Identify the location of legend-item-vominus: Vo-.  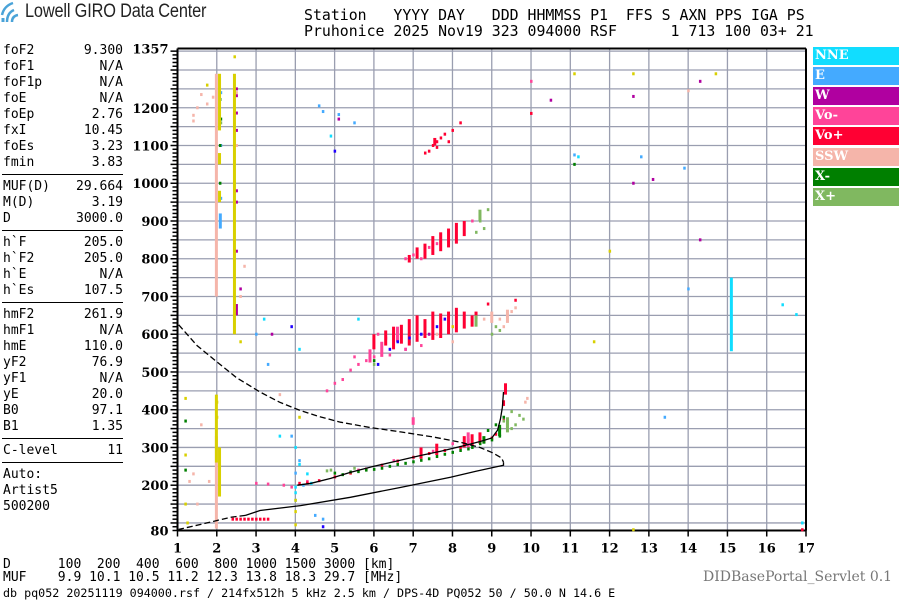
(856, 116).